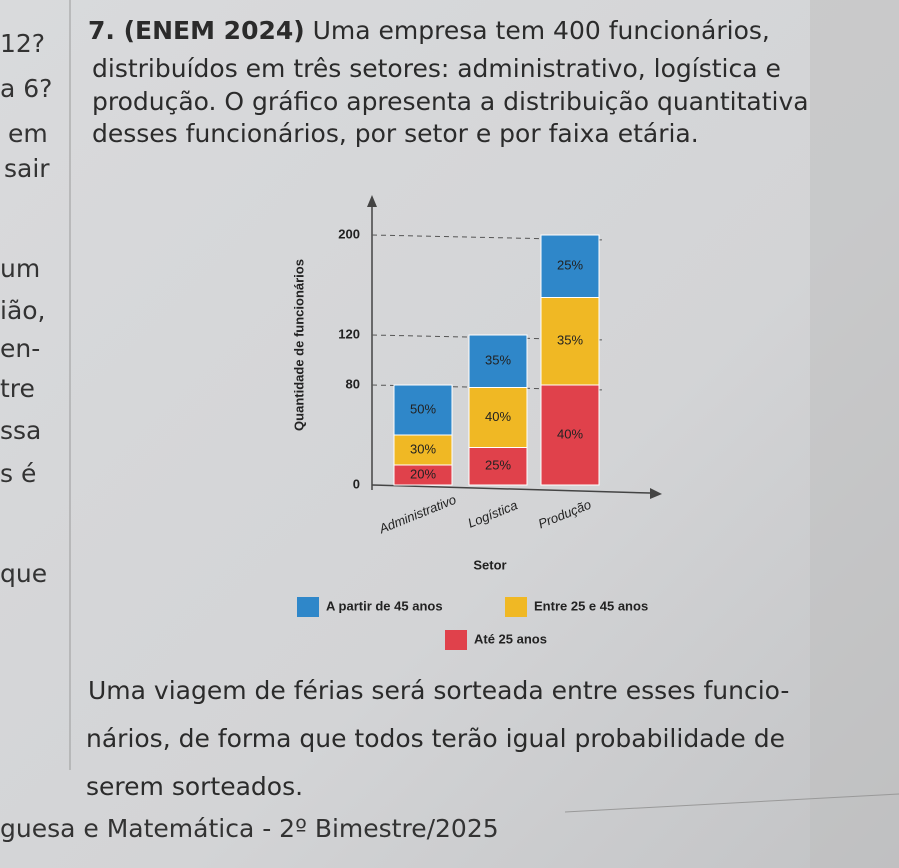 This screenshot has width=899, height=868. I want to click on segment-label: 50%, so click(423, 408).